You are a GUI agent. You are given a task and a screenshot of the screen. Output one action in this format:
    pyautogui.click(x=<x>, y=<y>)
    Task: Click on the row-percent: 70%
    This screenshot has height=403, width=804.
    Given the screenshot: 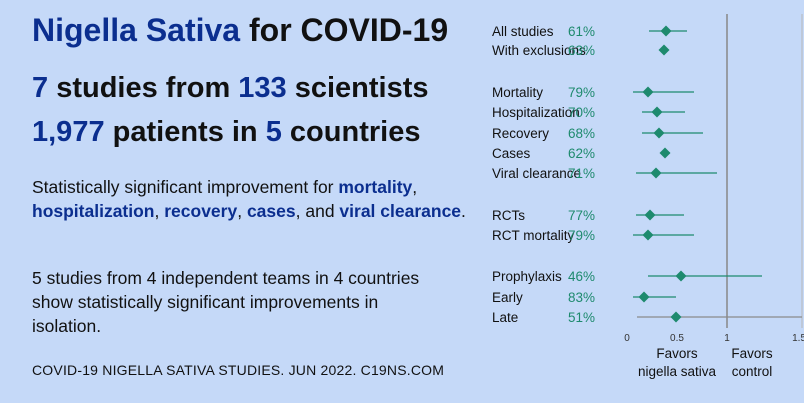 What is the action you would take?
    pyautogui.click(x=581, y=112)
    